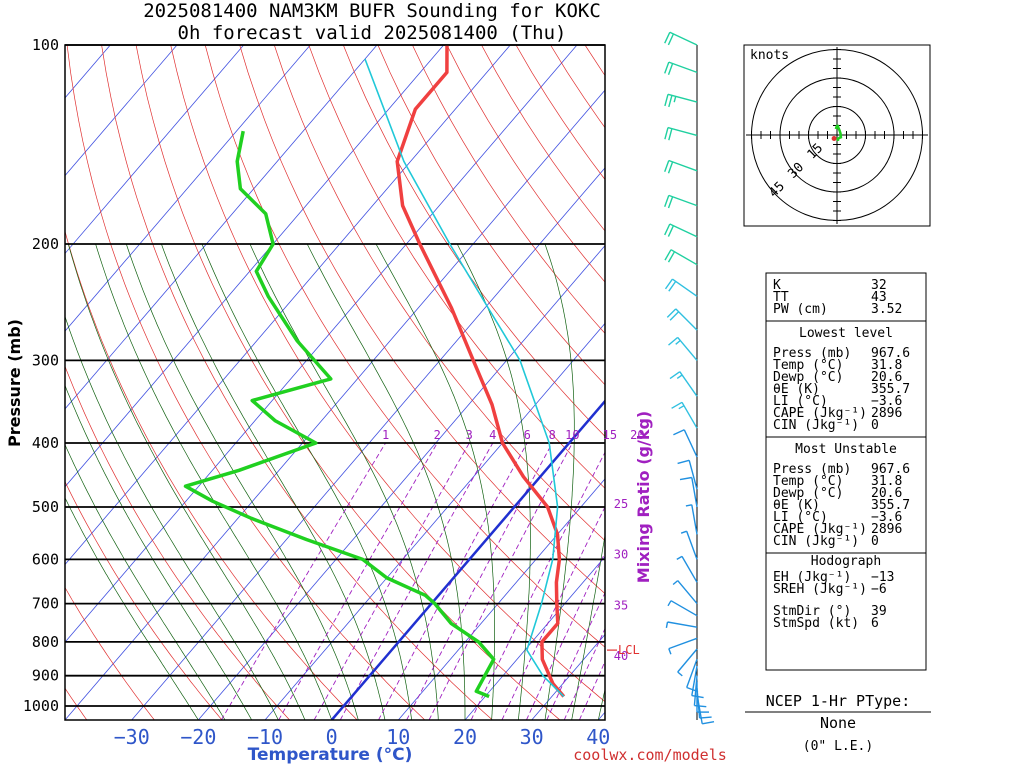 This screenshot has width=1024, height=768. Describe the element at coordinates (800, 309) in the screenshot. I see `index-label: PW (cm)` at that location.